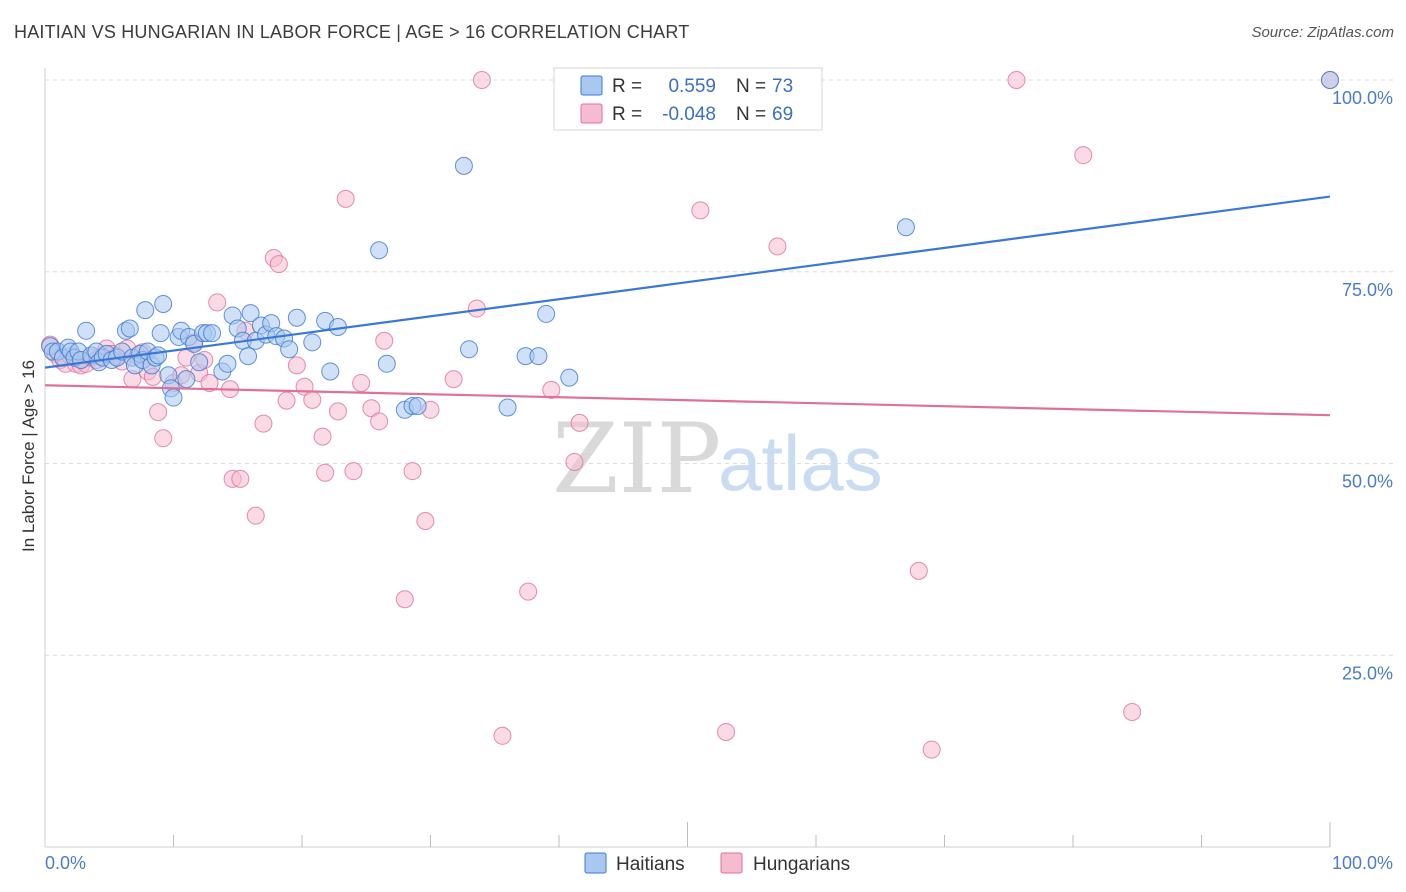 The width and height of the screenshot is (1406, 892). I want to click on series-legend-hungarians: Hungarians, so click(801, 864).